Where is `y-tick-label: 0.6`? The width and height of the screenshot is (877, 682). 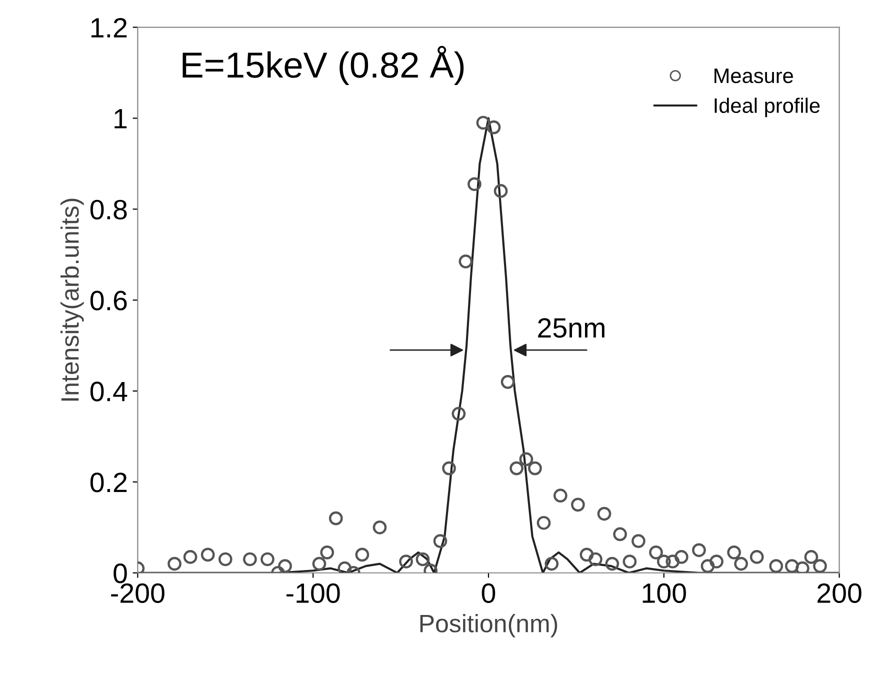 y-tick-label: 0.6 is located at coordinates (108, 300).